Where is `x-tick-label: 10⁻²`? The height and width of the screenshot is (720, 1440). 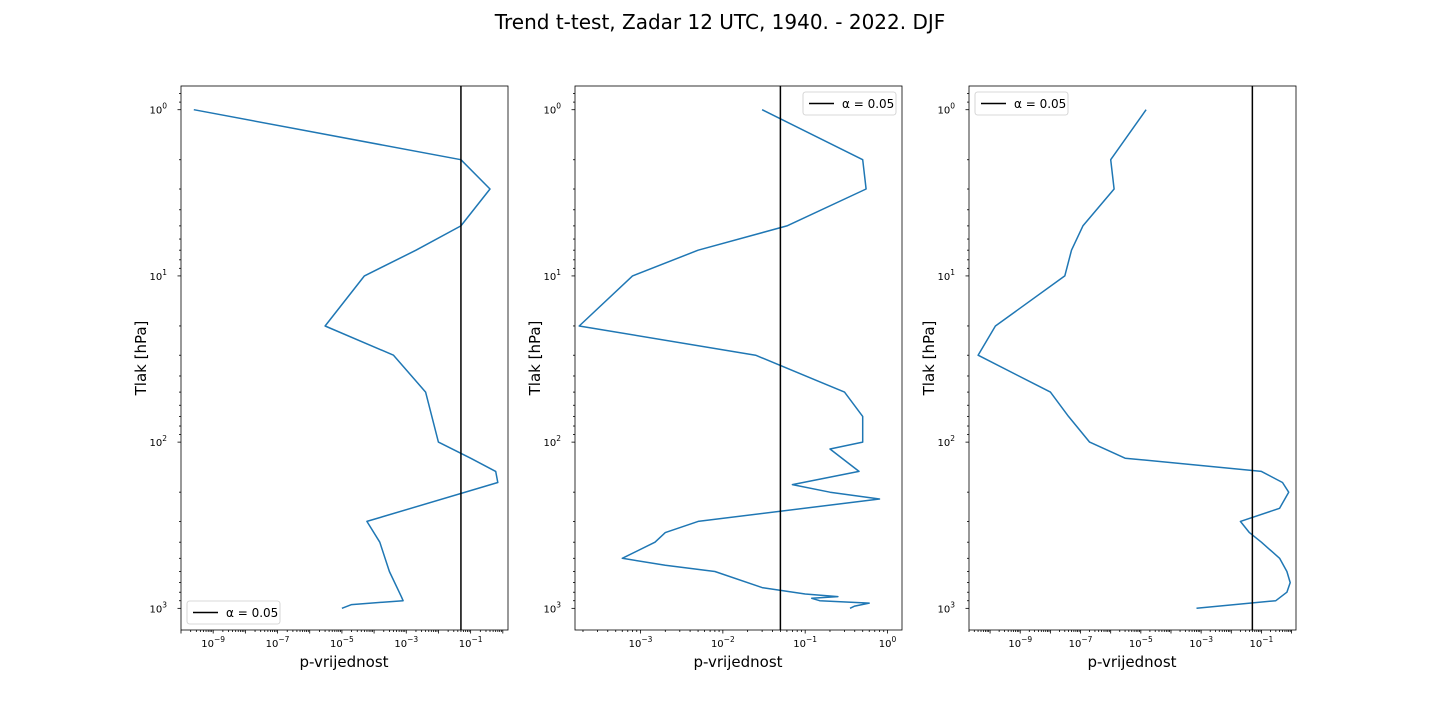
x-tick-label: 10⁻² is located at coordinates (723, 642).